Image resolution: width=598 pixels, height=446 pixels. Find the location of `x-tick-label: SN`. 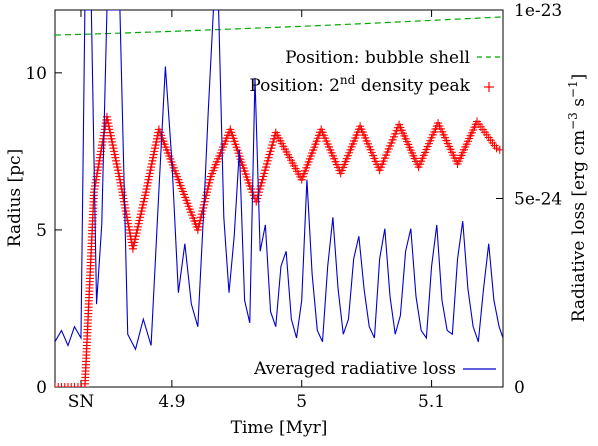

x-tick-label: SN is located at coordinates (81, 402).